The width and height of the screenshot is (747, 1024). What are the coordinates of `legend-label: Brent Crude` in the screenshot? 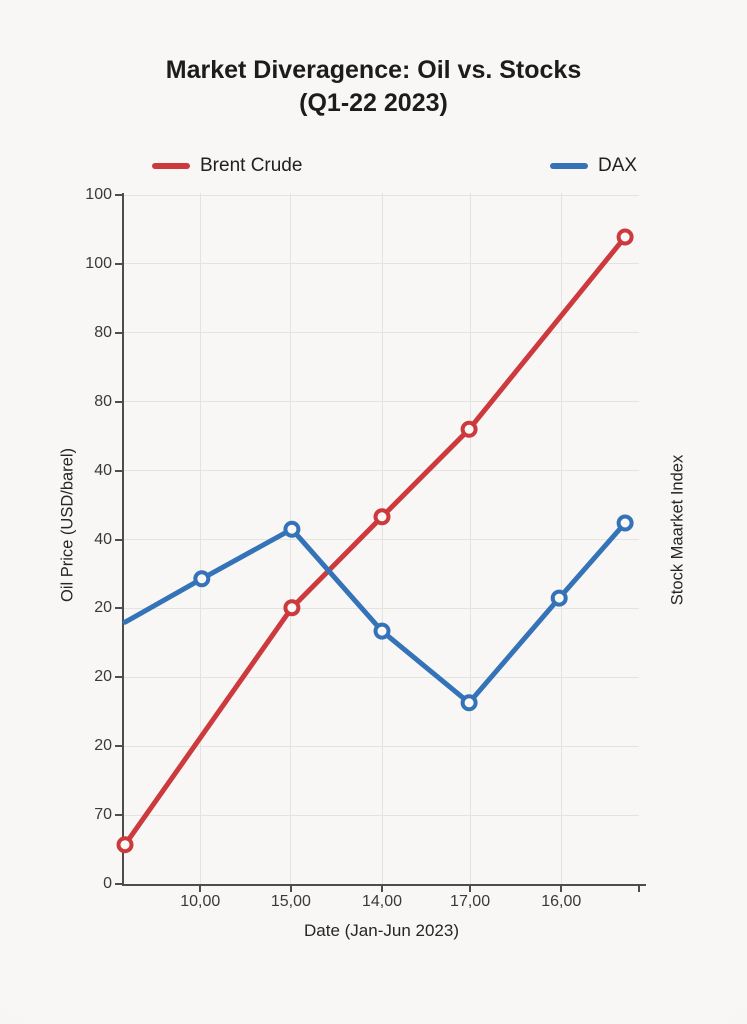 It's located at (251, 165).